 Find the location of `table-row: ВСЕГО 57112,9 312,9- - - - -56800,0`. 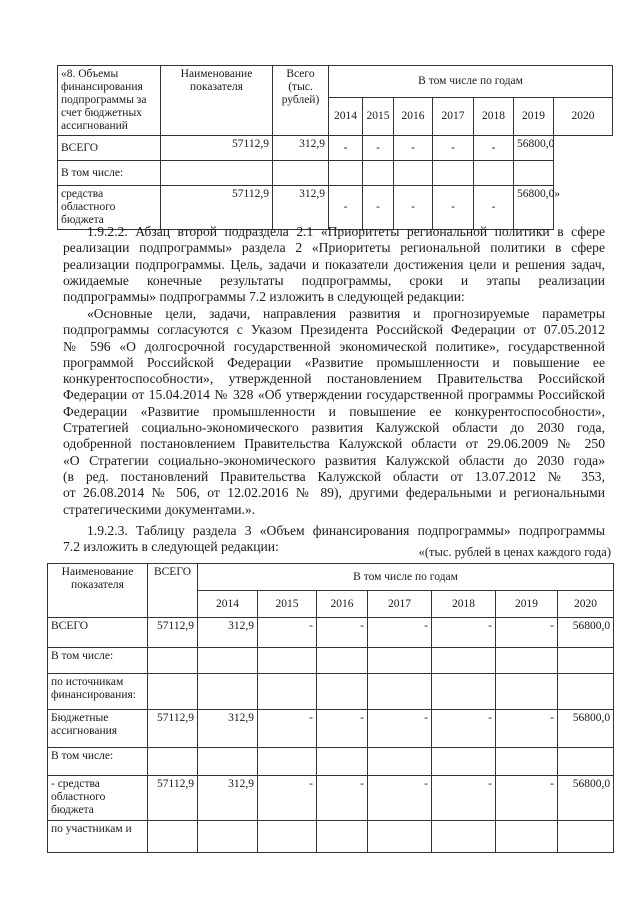

table-row: ВСЕГО 57112,9 312,9- - - - -56800,0 is located at coordinates (335, 148).